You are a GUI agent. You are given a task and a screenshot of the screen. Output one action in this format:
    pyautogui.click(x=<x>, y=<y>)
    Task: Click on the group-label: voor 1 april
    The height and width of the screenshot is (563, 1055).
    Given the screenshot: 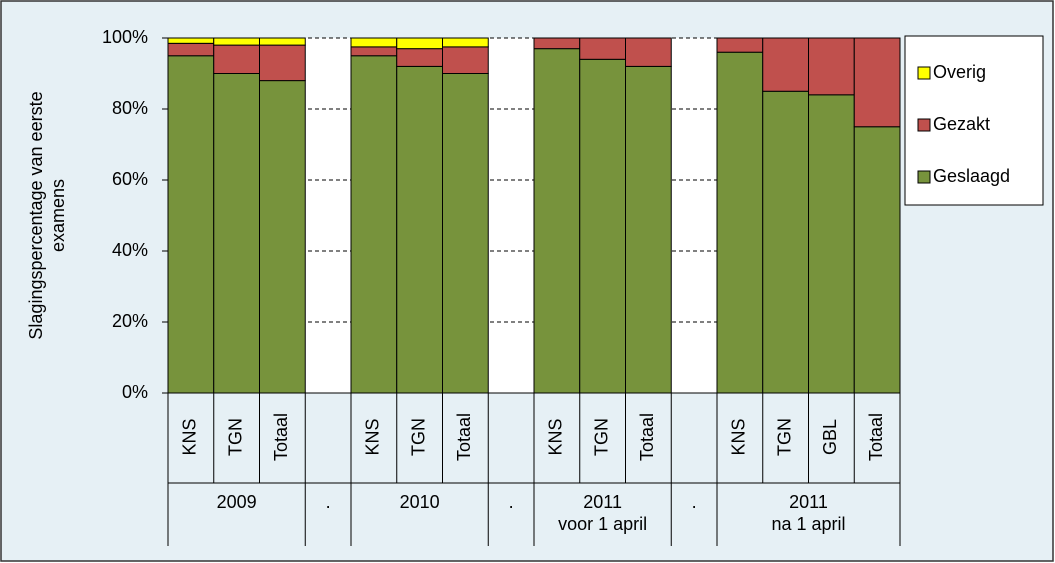 What is the action you would take?
    pyautogui.click(x=602, y=524)
    